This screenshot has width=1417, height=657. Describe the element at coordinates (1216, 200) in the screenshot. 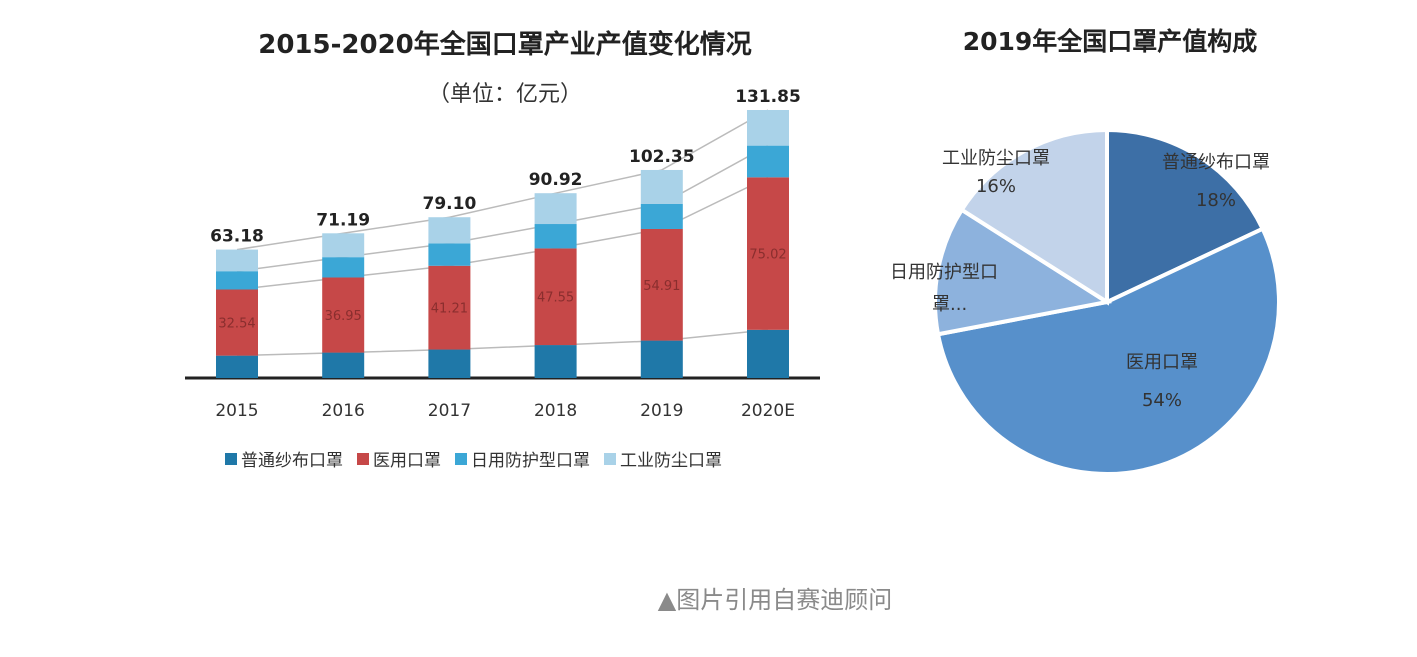

I see `pie-percent-label: 18%` at that location.